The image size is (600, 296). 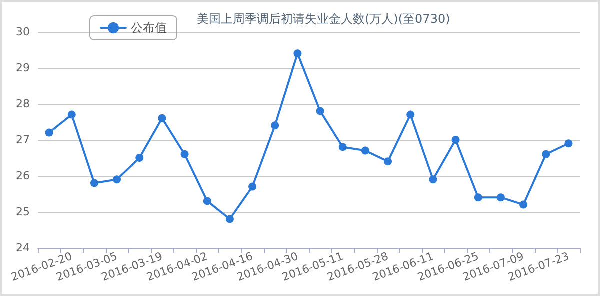 I want to click on y-tick-label: 26, so click(x=23, y=176).